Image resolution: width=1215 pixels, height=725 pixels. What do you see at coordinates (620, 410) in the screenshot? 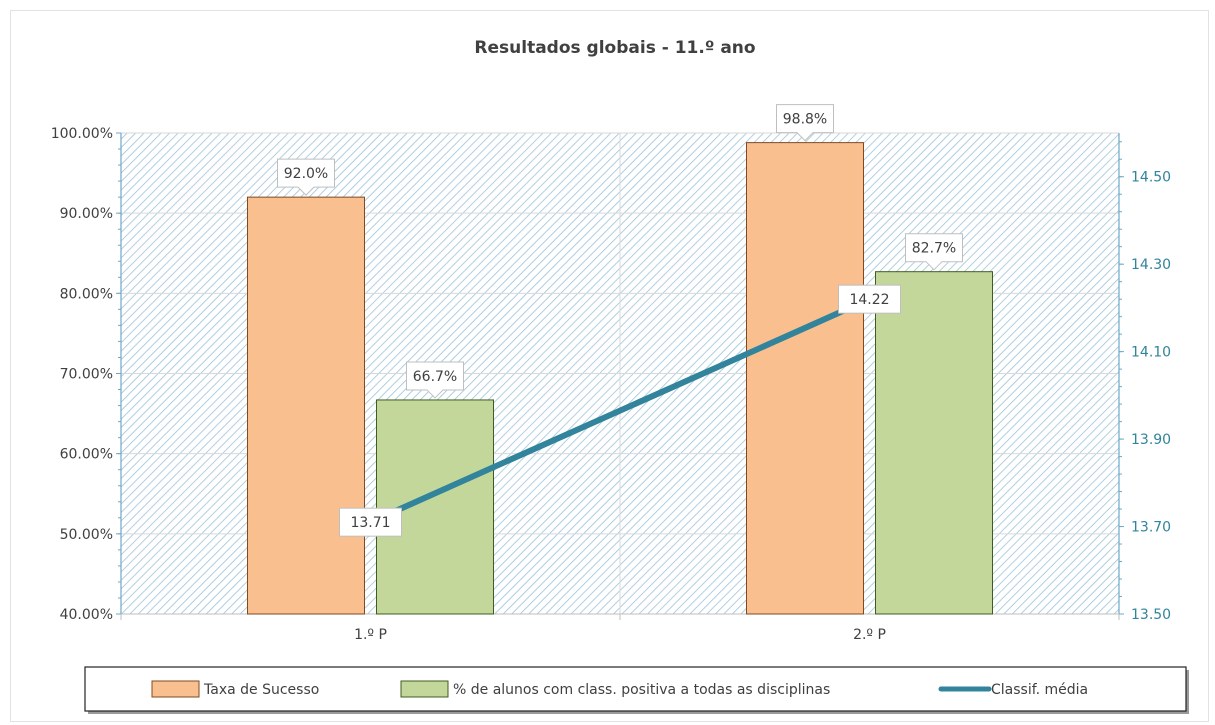
I see `line-classif-media` at bounding box center [620, 410].